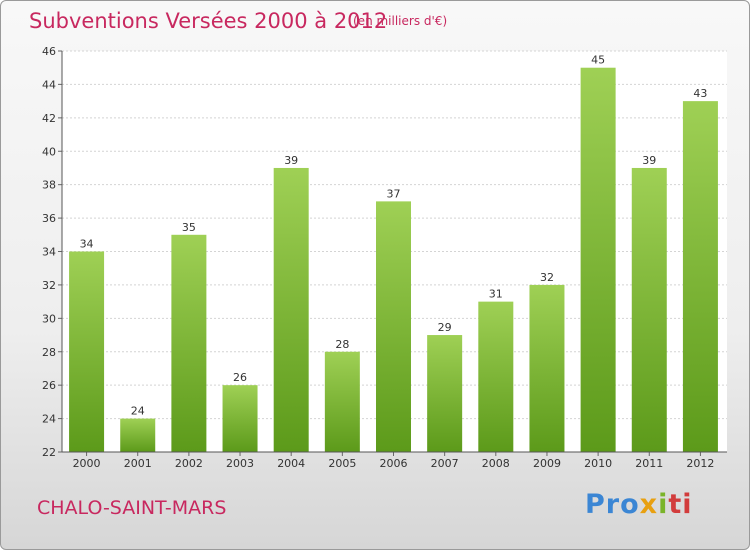 The image size is (750, 550). Describe the element at coordinates (49, 218) in the screenshot. I see `y-tick-label: 36` at that location.